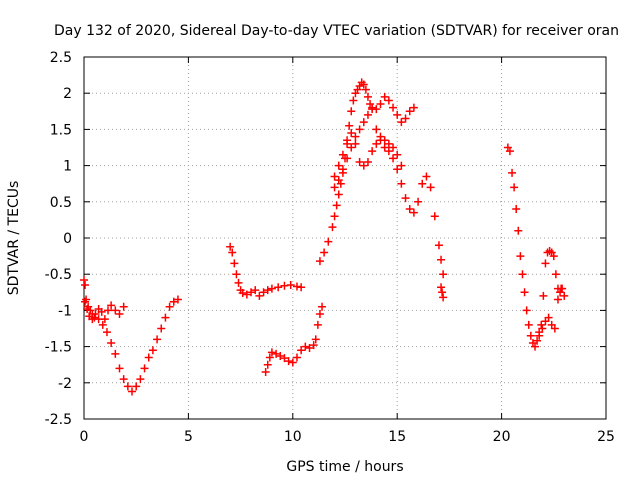 The width and height of the screenshot is (640, 480). Describe the element at coordinates (61, 203) in the screenshot. I see `y-tick-label: 0.5` at that location.